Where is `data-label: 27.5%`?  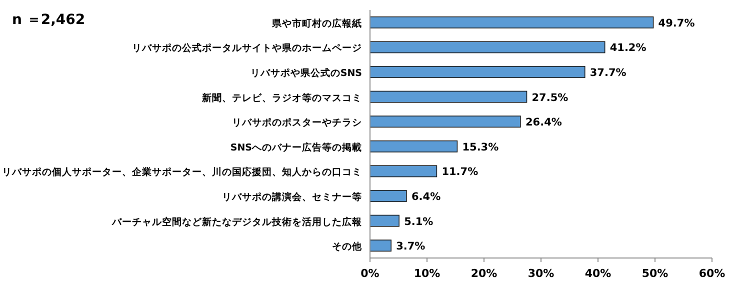 data-label: 27.5% is located at coordinates (550, 98).